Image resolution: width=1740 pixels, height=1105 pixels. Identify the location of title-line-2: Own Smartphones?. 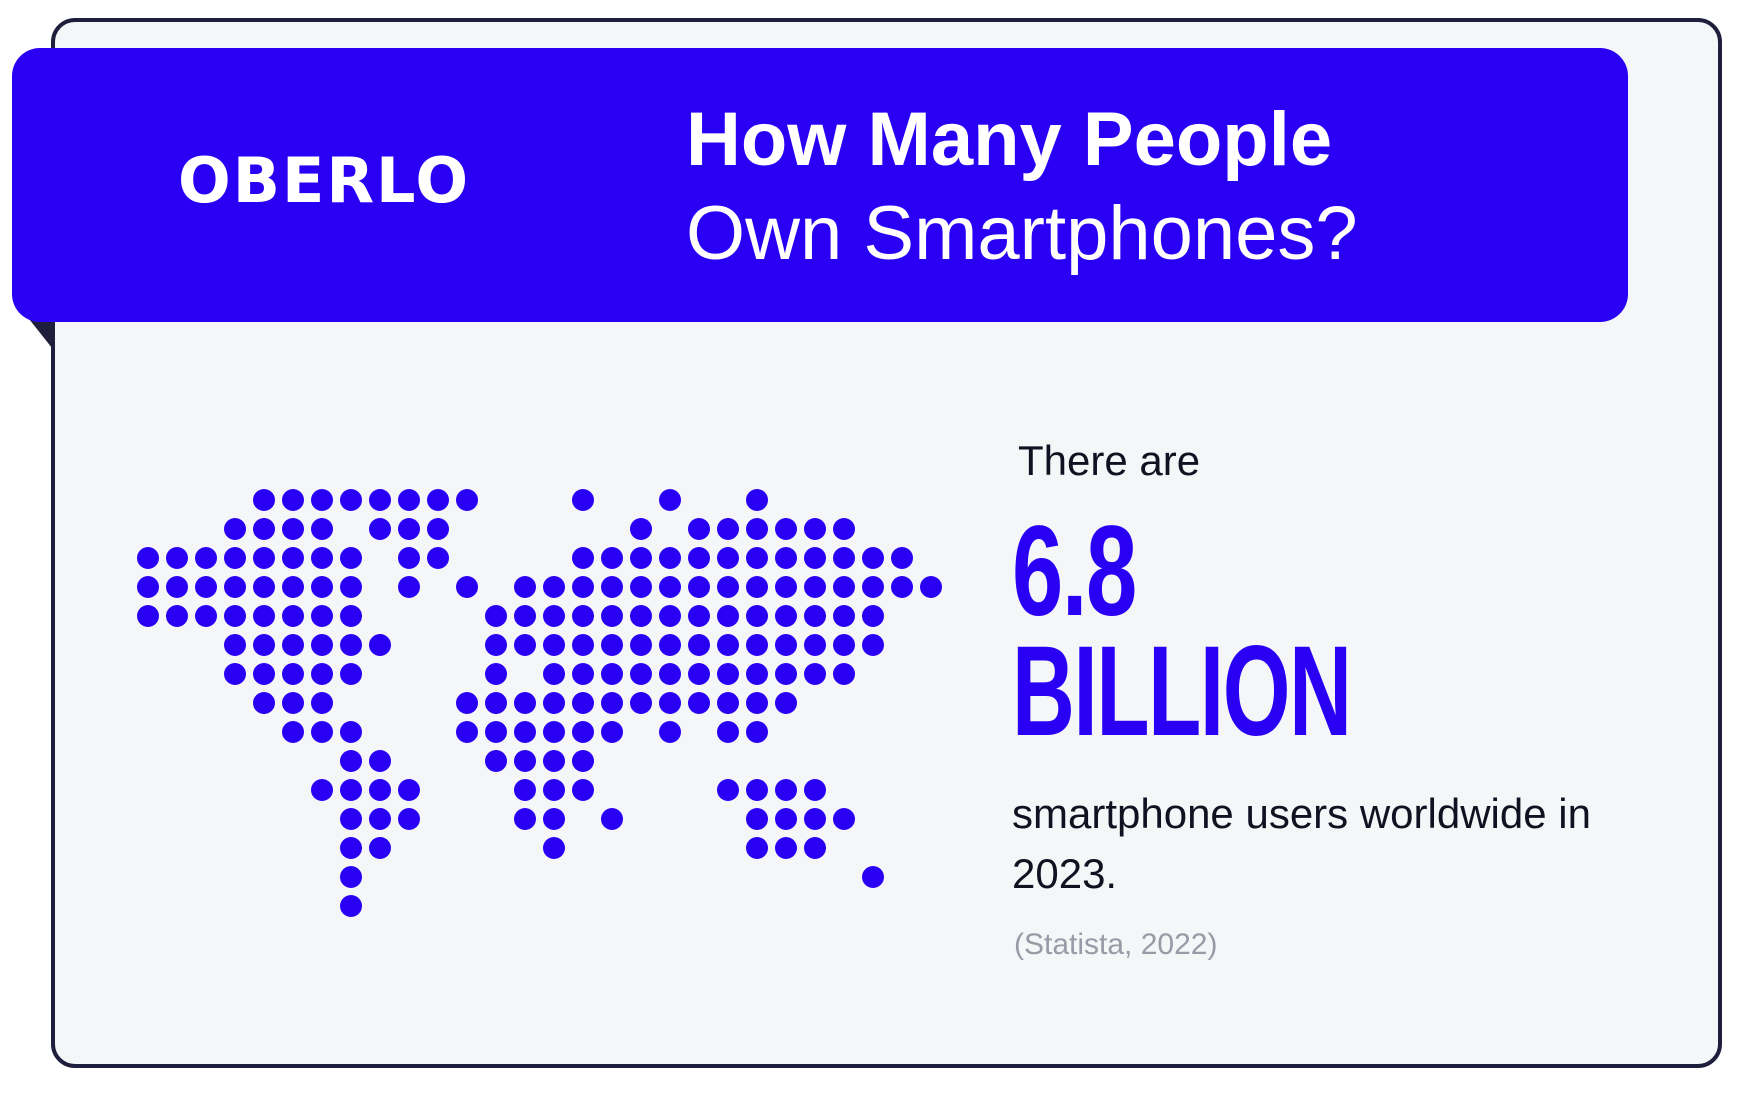
(1022, 233).